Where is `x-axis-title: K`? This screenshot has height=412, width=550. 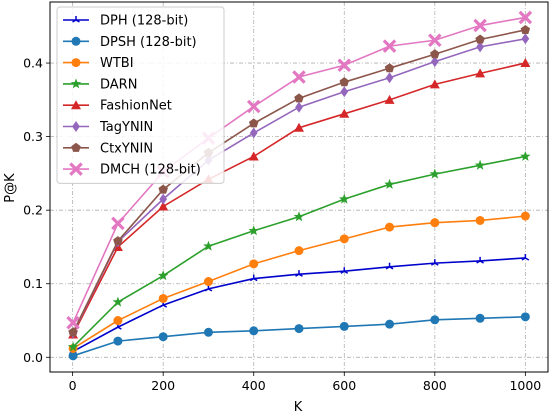 x-axis-title: K is located at coordinates (298, 406).